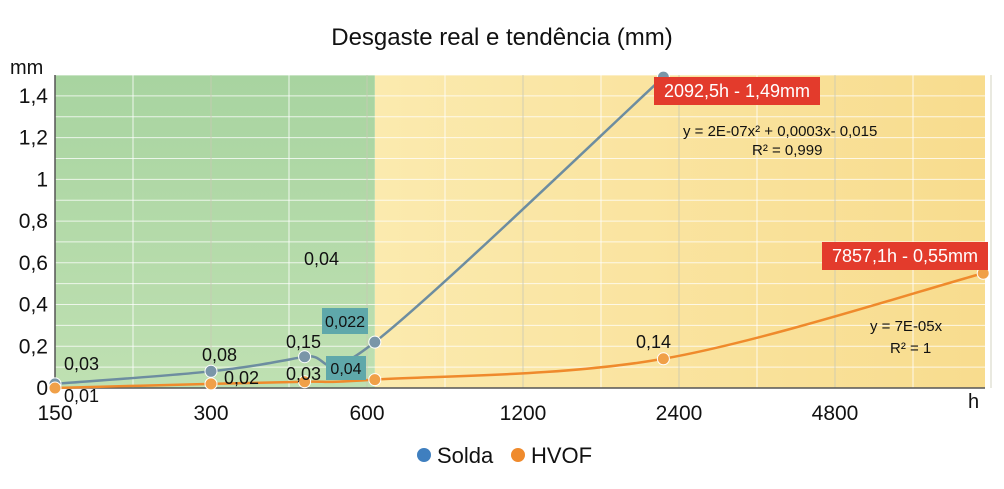 This screenshot has width=1004, height=489. I want to click on x-tick-label: 600, so click(366, 413).